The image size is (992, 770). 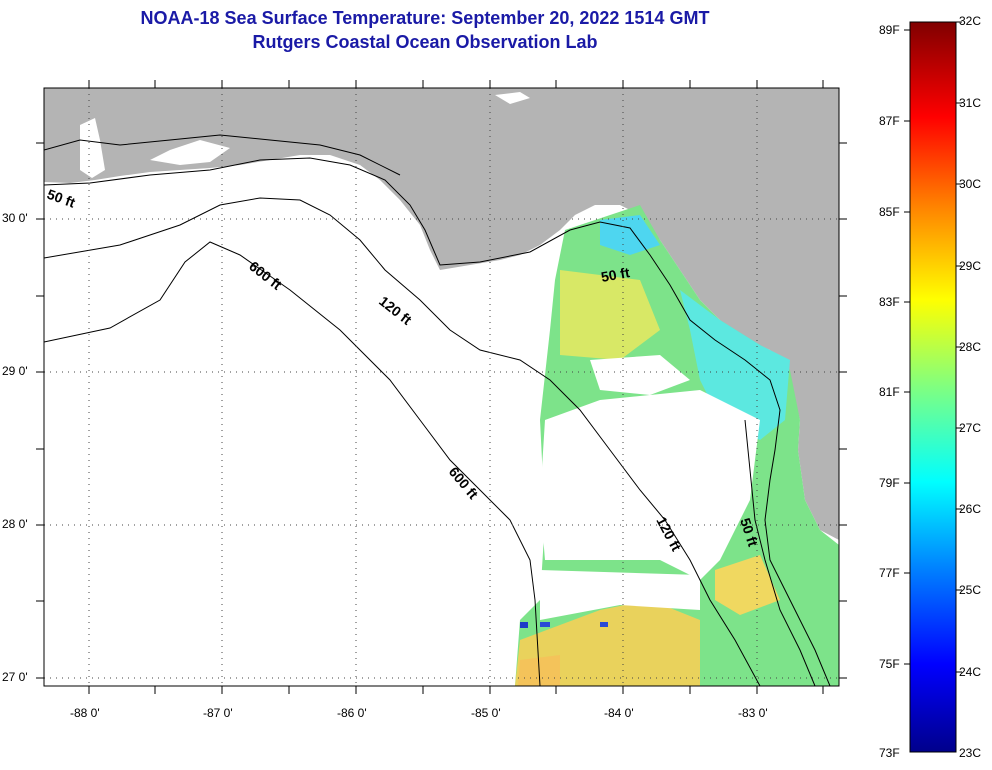 What do you see at coordinates (933, 387) in the screenshot?
I see `colorbar` at bounding box center [933, 387].